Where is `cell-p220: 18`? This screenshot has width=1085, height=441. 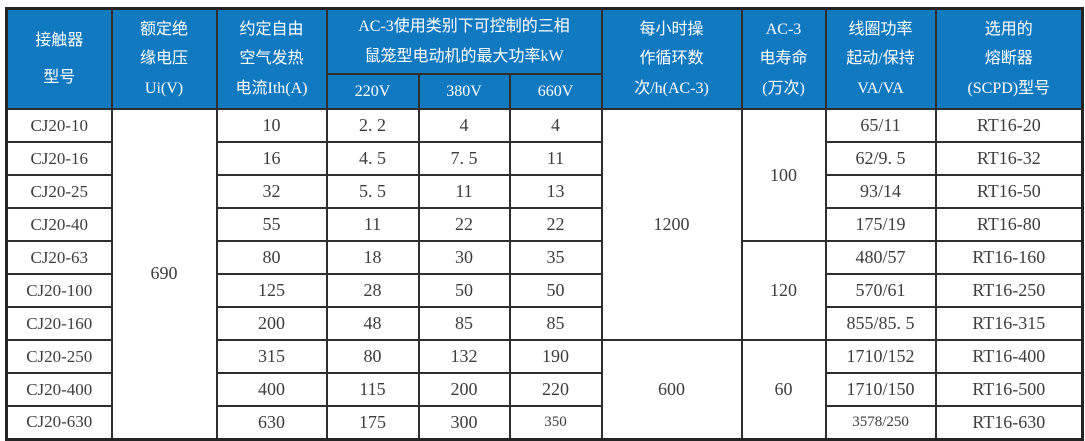
cell-p220: 18 is located at coordinates (372, 258).